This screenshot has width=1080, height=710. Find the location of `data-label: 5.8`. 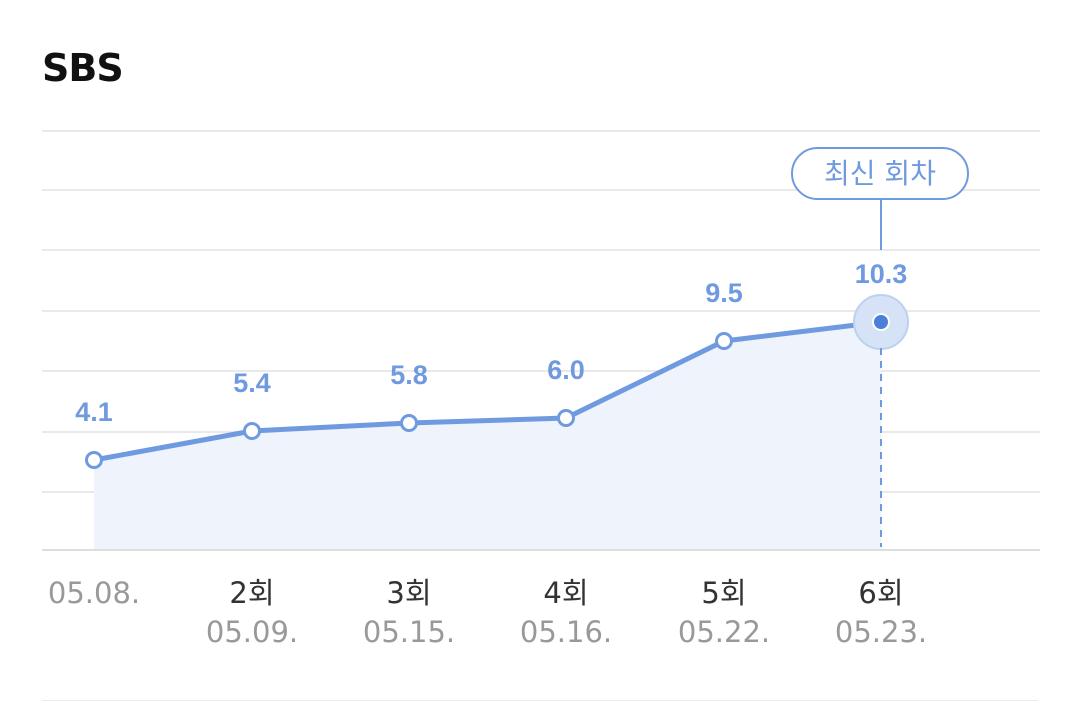

data-label: 5.8 is located at coordinates (409, 375).